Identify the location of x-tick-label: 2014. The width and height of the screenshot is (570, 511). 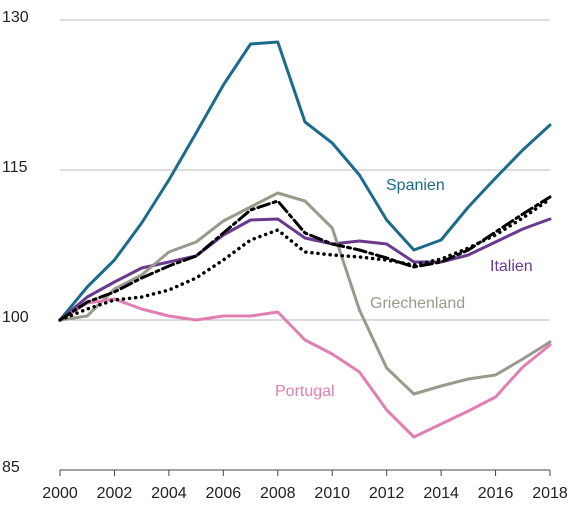
(441, 493).